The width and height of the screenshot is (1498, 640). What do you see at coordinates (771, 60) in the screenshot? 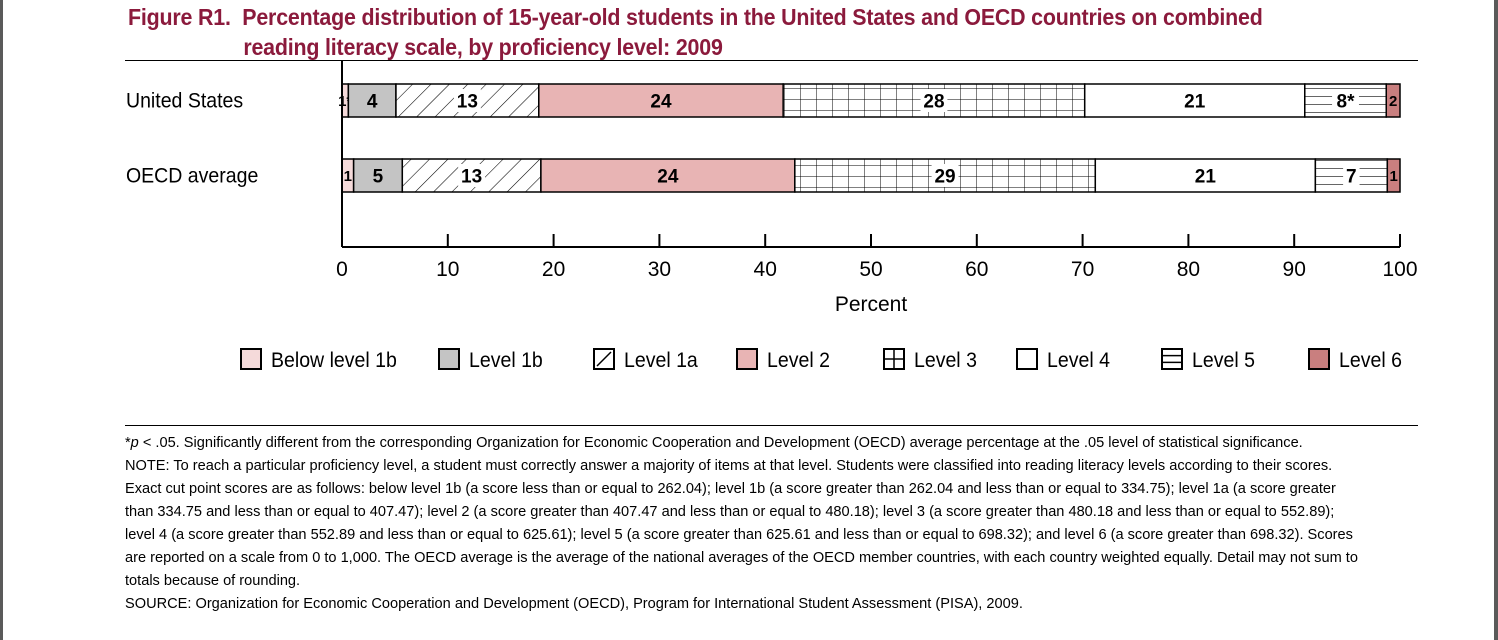
I see `title-rule` at bounding box center [771, 60].